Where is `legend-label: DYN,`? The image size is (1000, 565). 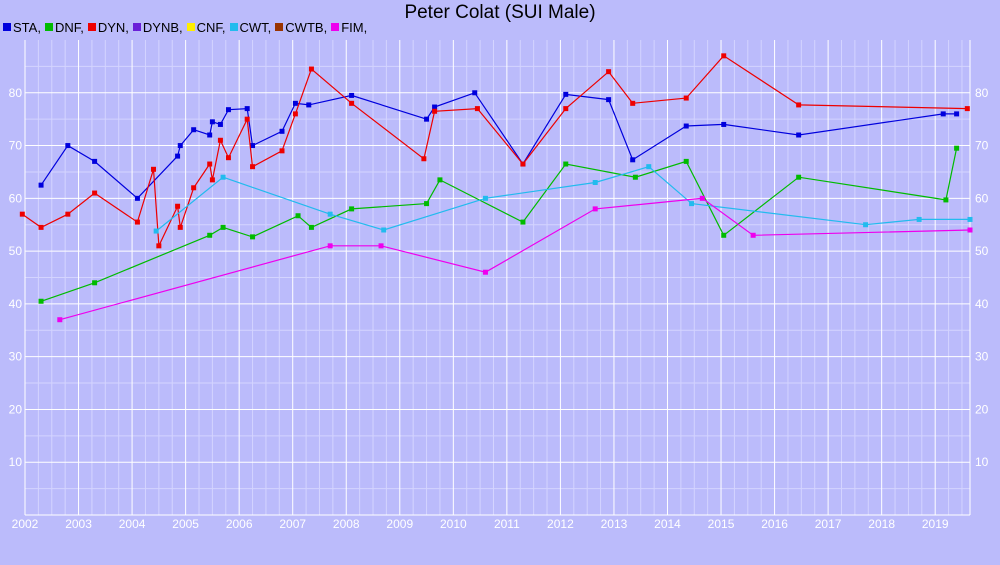
legend-label: DYN, is located at coordinates (113, 27).